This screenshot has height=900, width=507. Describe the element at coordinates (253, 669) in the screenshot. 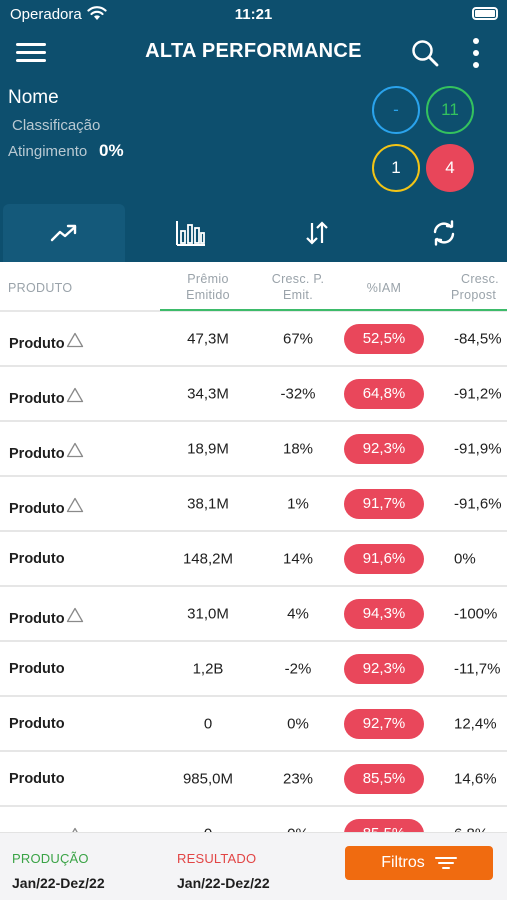

I see `table-row: Produto 1,2B -2% 92,3% -11,7%` at that location.